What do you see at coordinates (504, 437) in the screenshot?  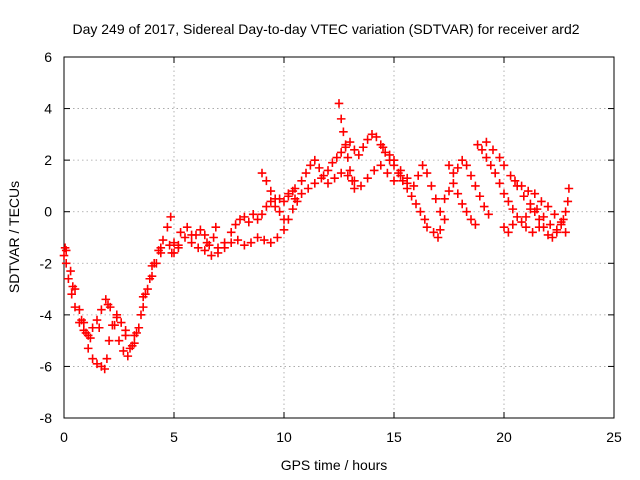 I see `x-tick-label: 20` at bounding box center [504, 437].